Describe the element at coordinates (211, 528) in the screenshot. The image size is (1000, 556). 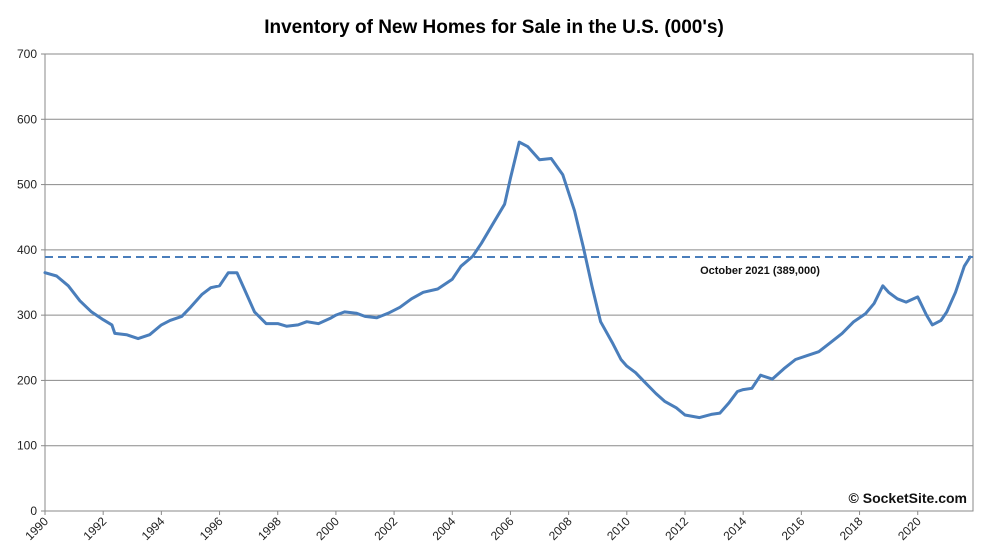
I see `x-tick-label-1996: 1996` at that location.